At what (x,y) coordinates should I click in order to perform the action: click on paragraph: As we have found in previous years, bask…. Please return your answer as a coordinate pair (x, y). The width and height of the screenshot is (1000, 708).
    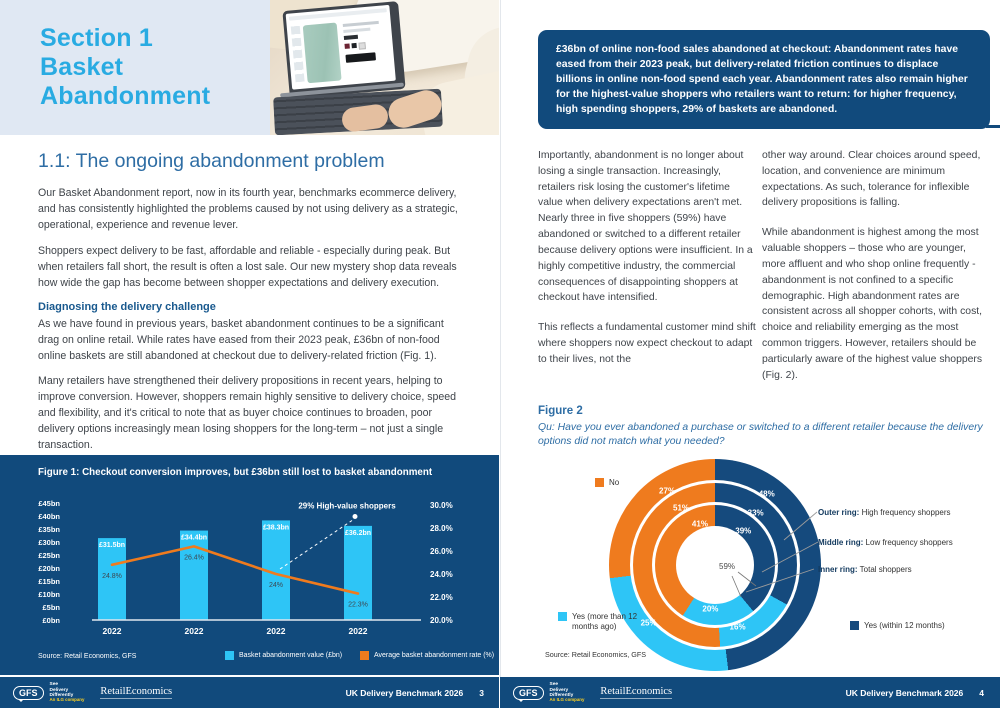
    Looking at the image, I should click on (241, 340).